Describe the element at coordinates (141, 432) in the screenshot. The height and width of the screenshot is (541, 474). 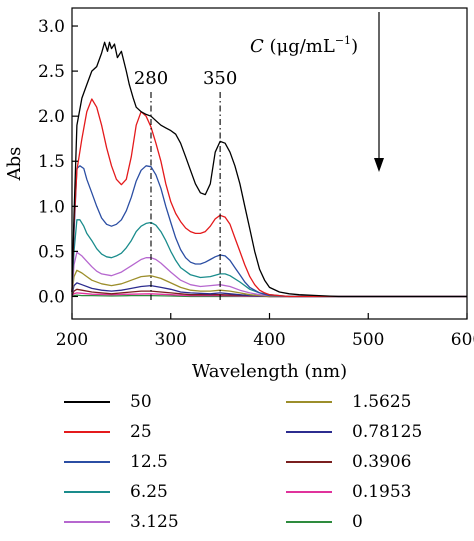
I see `legend-label: 25` at that location.